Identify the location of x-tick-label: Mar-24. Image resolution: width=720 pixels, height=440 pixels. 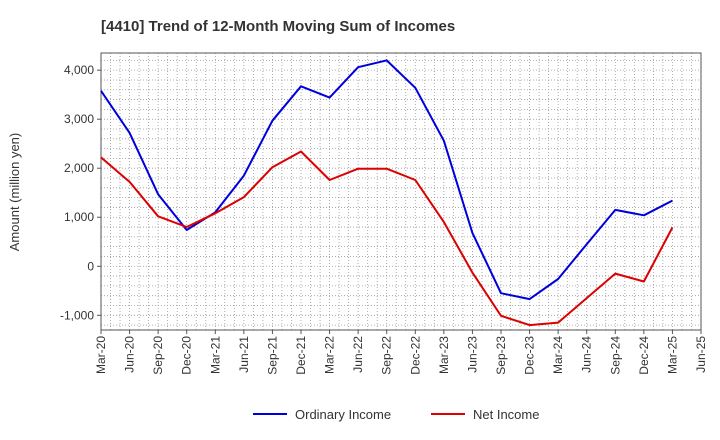
(558, 355).